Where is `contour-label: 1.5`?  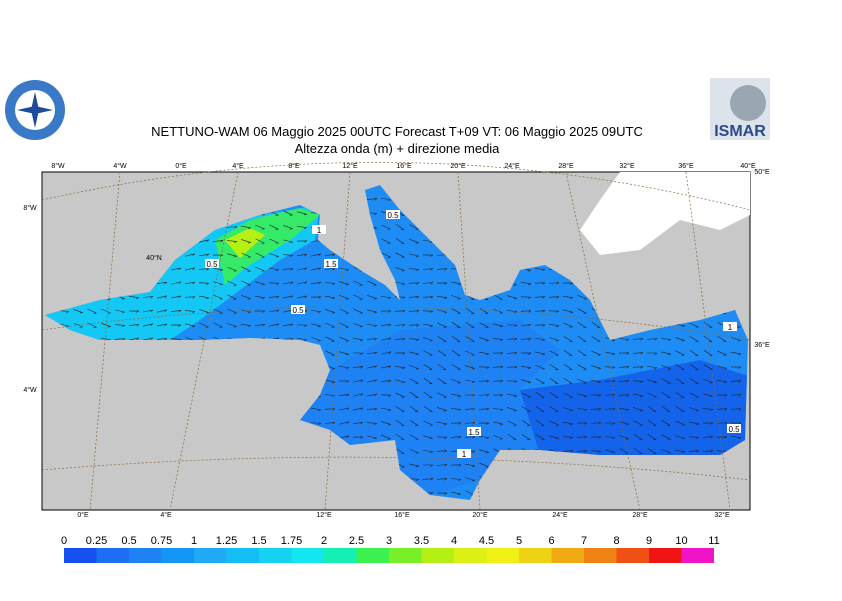 contour-label: 1.5 is located at coordinates (331, 264).